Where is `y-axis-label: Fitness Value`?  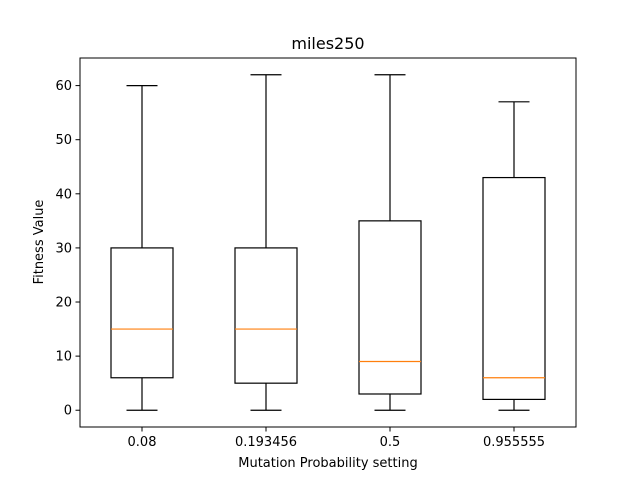
y-axis-label: Fitness Value is located at coordinates (39, 242).